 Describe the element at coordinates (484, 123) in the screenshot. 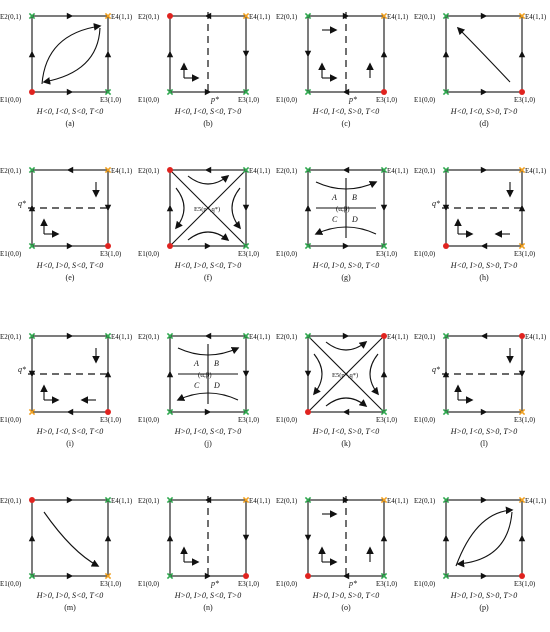

I see `panel-label: (d)` at that location.